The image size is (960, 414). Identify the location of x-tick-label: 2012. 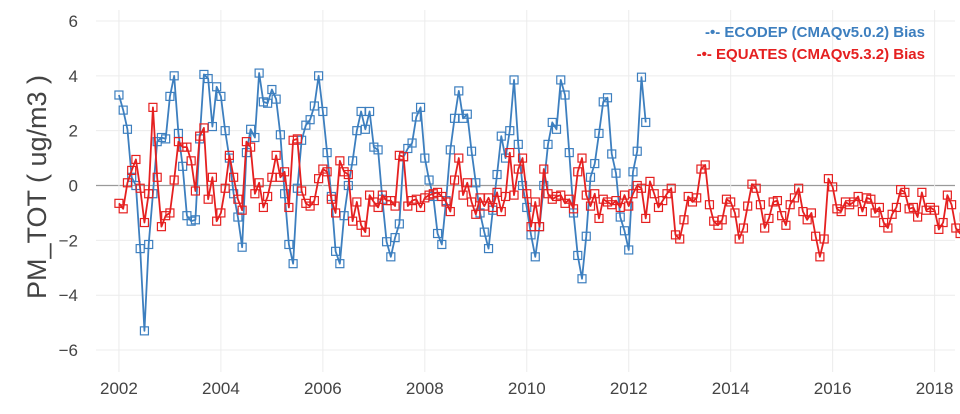
(629, 388).